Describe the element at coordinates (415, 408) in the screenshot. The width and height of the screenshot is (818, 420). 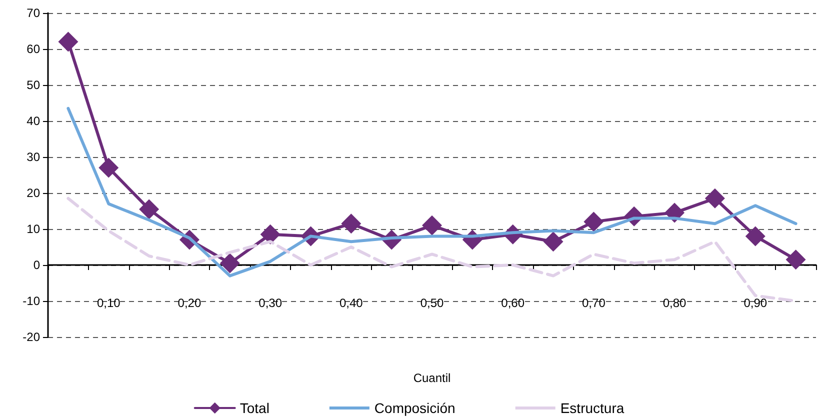
I see `legend-label: Composición` at that location.